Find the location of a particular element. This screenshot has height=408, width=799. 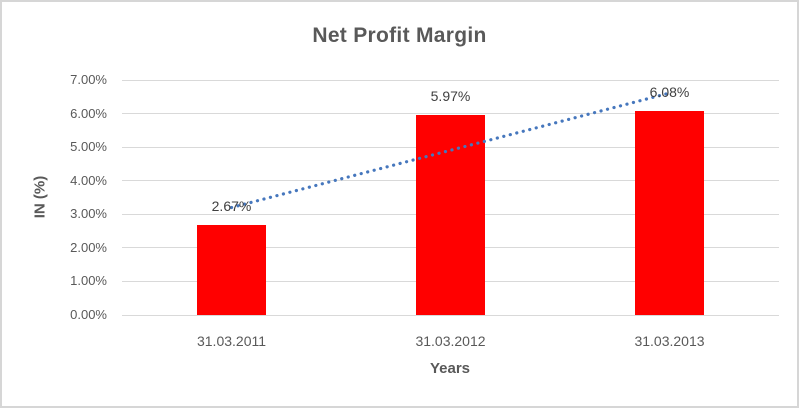

x-axis-tick-label: 31.03.2012 is located at coordinates (450, 341).